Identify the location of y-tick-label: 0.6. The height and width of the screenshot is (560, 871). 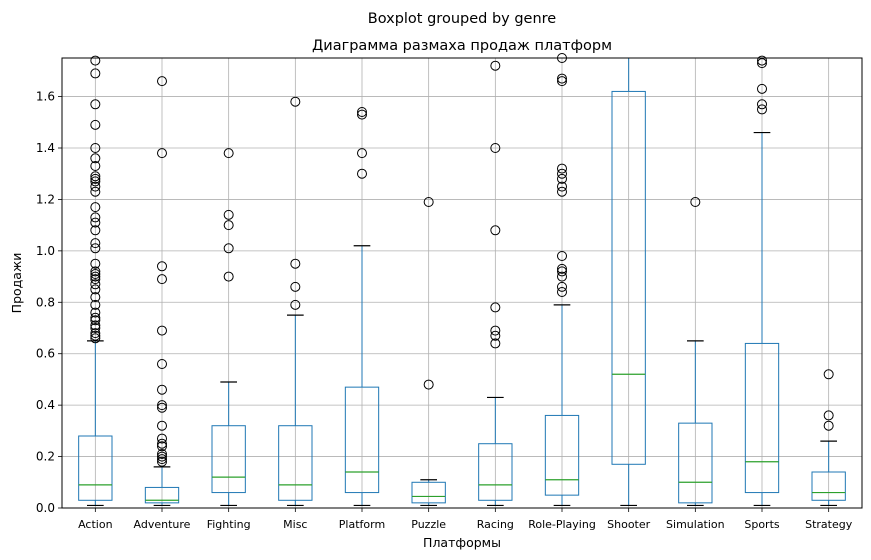
(45, 354).